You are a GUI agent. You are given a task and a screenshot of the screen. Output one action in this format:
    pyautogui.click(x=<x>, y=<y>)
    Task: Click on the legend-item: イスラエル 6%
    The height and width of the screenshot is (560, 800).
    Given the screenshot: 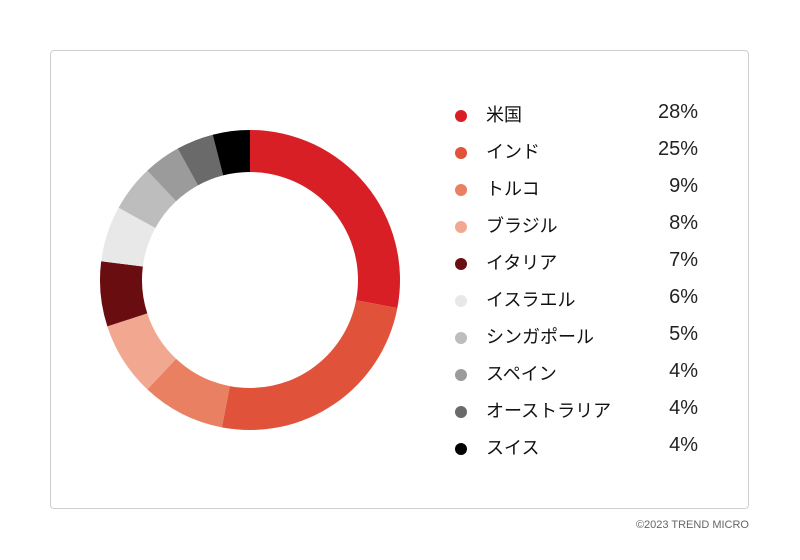 What is the action you would take?
    pyautogui.click(x=580, y=299)
    